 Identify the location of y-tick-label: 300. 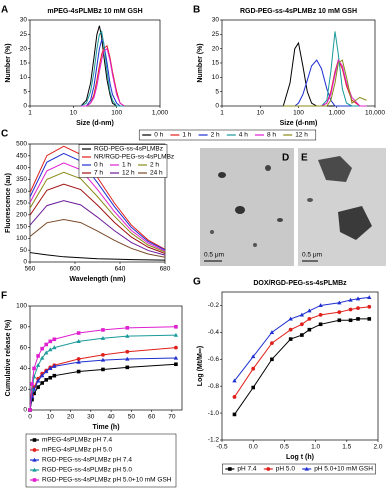
(21, 191).